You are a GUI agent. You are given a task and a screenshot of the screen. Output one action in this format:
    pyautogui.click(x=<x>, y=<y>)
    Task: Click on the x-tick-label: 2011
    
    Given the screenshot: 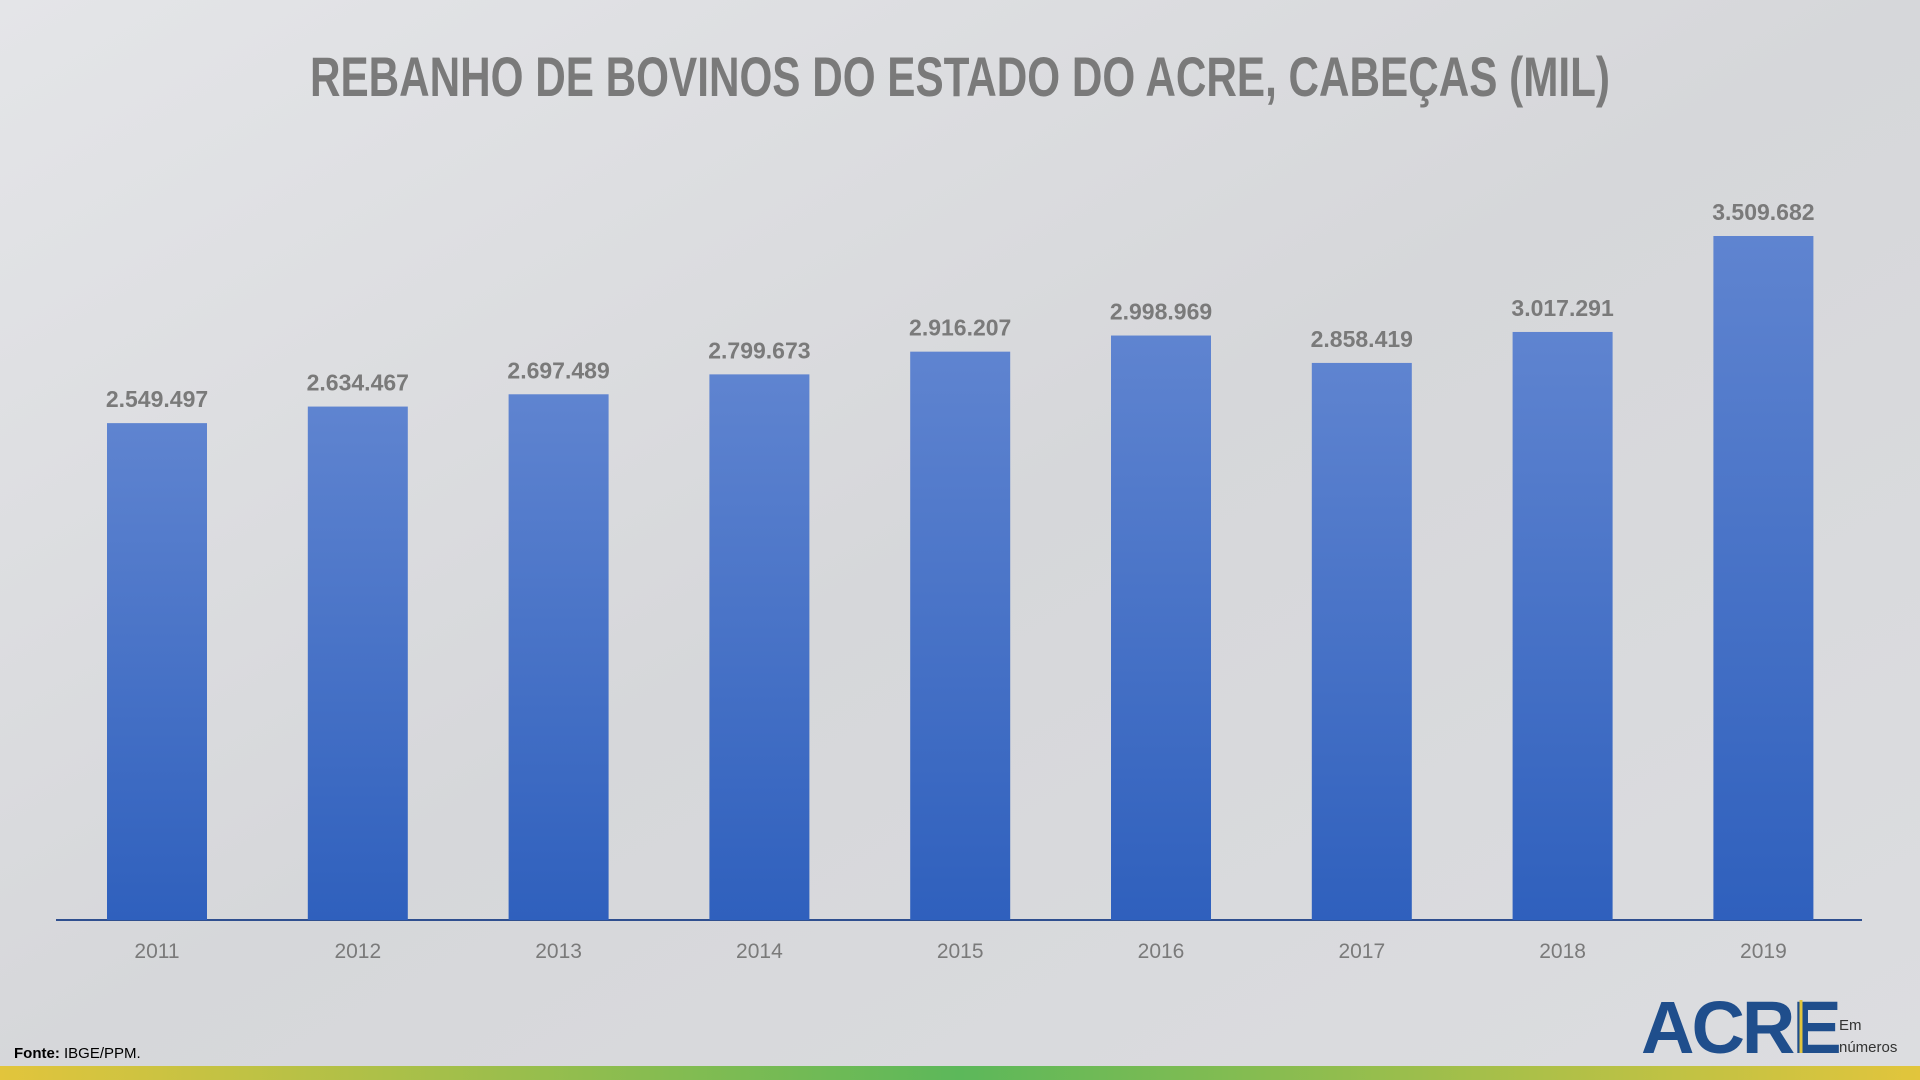 What is the action you would take?
    pyautogui.click(x=156, y=951)
    